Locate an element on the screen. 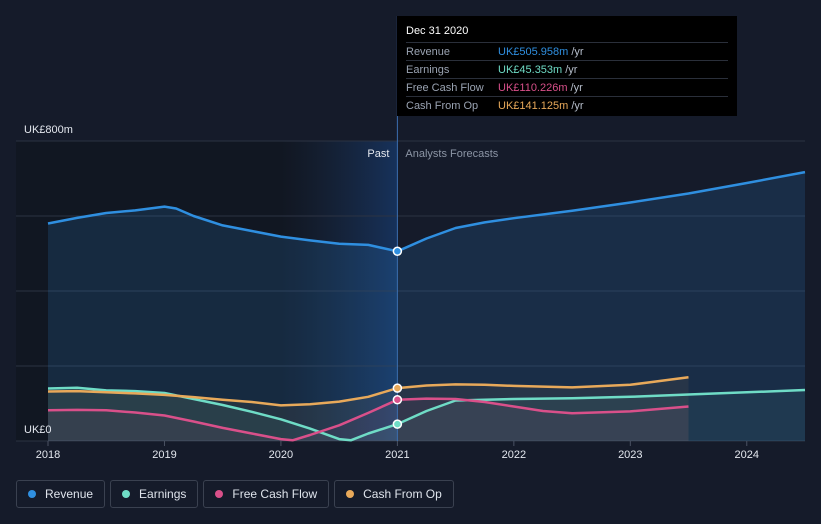 The image size is (821, 524). tooltip-value: UK£141.125m is located at coordinates (533, 105).